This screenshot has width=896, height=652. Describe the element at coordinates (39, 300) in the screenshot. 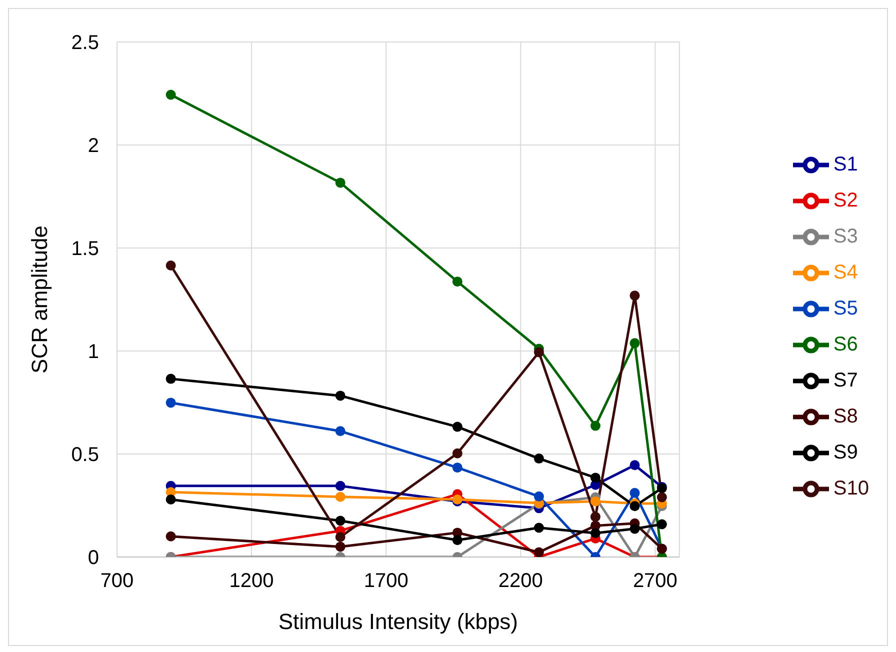

I see `y-axis-title: SCR amplitude` at that location.